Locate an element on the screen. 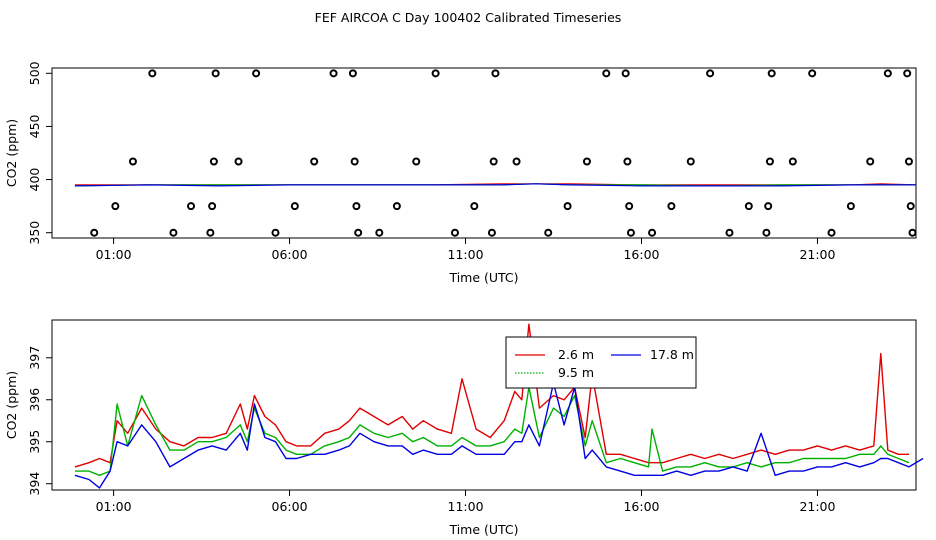 This screenshot has width=936, height=540. y-tick-label: 500 is located at coordinates (34, 73).